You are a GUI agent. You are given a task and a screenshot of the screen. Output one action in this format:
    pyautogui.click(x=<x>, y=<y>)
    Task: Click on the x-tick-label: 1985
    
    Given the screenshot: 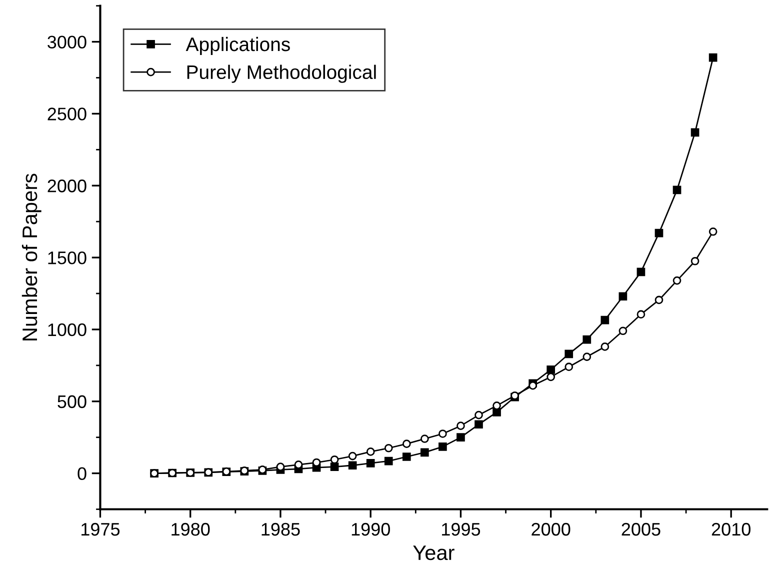 What is the action you would take?
    pyautogui.click(x=281, y=529)
    